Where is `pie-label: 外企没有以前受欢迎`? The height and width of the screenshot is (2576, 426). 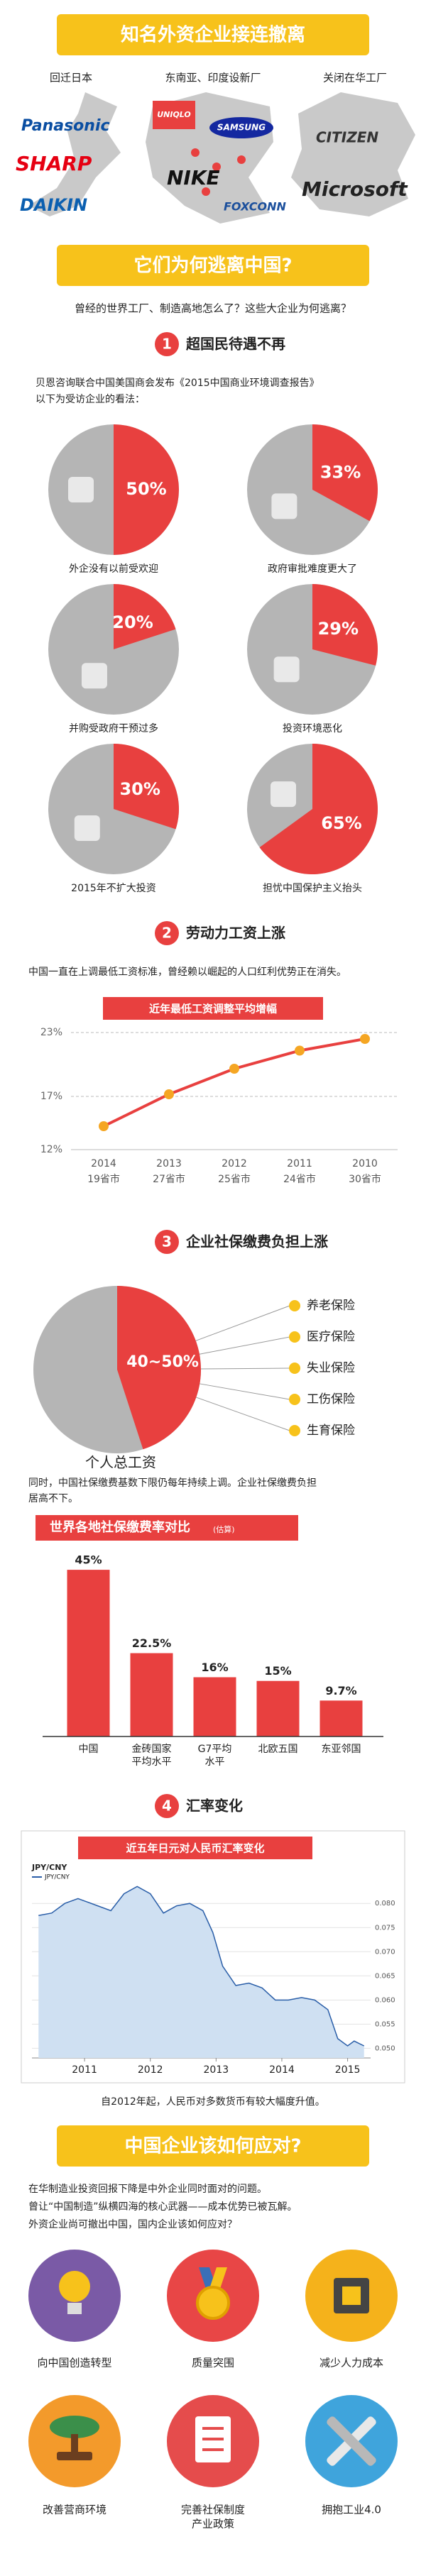 pie-label: 外企没有以前受欢迎 is located at coordinates (113, 569).